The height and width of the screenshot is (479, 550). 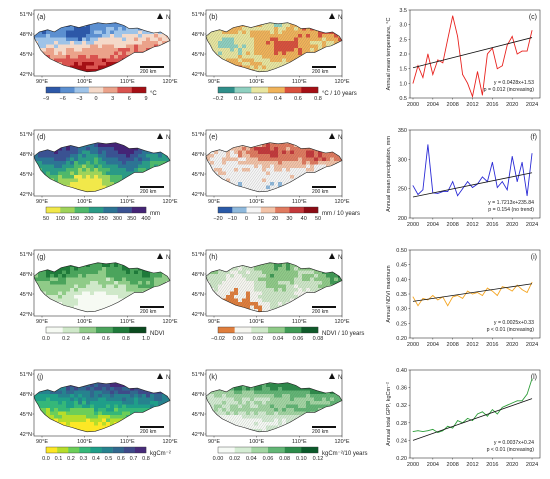 I want to click on y-tick-label: 200, so click(x=402, y=219).